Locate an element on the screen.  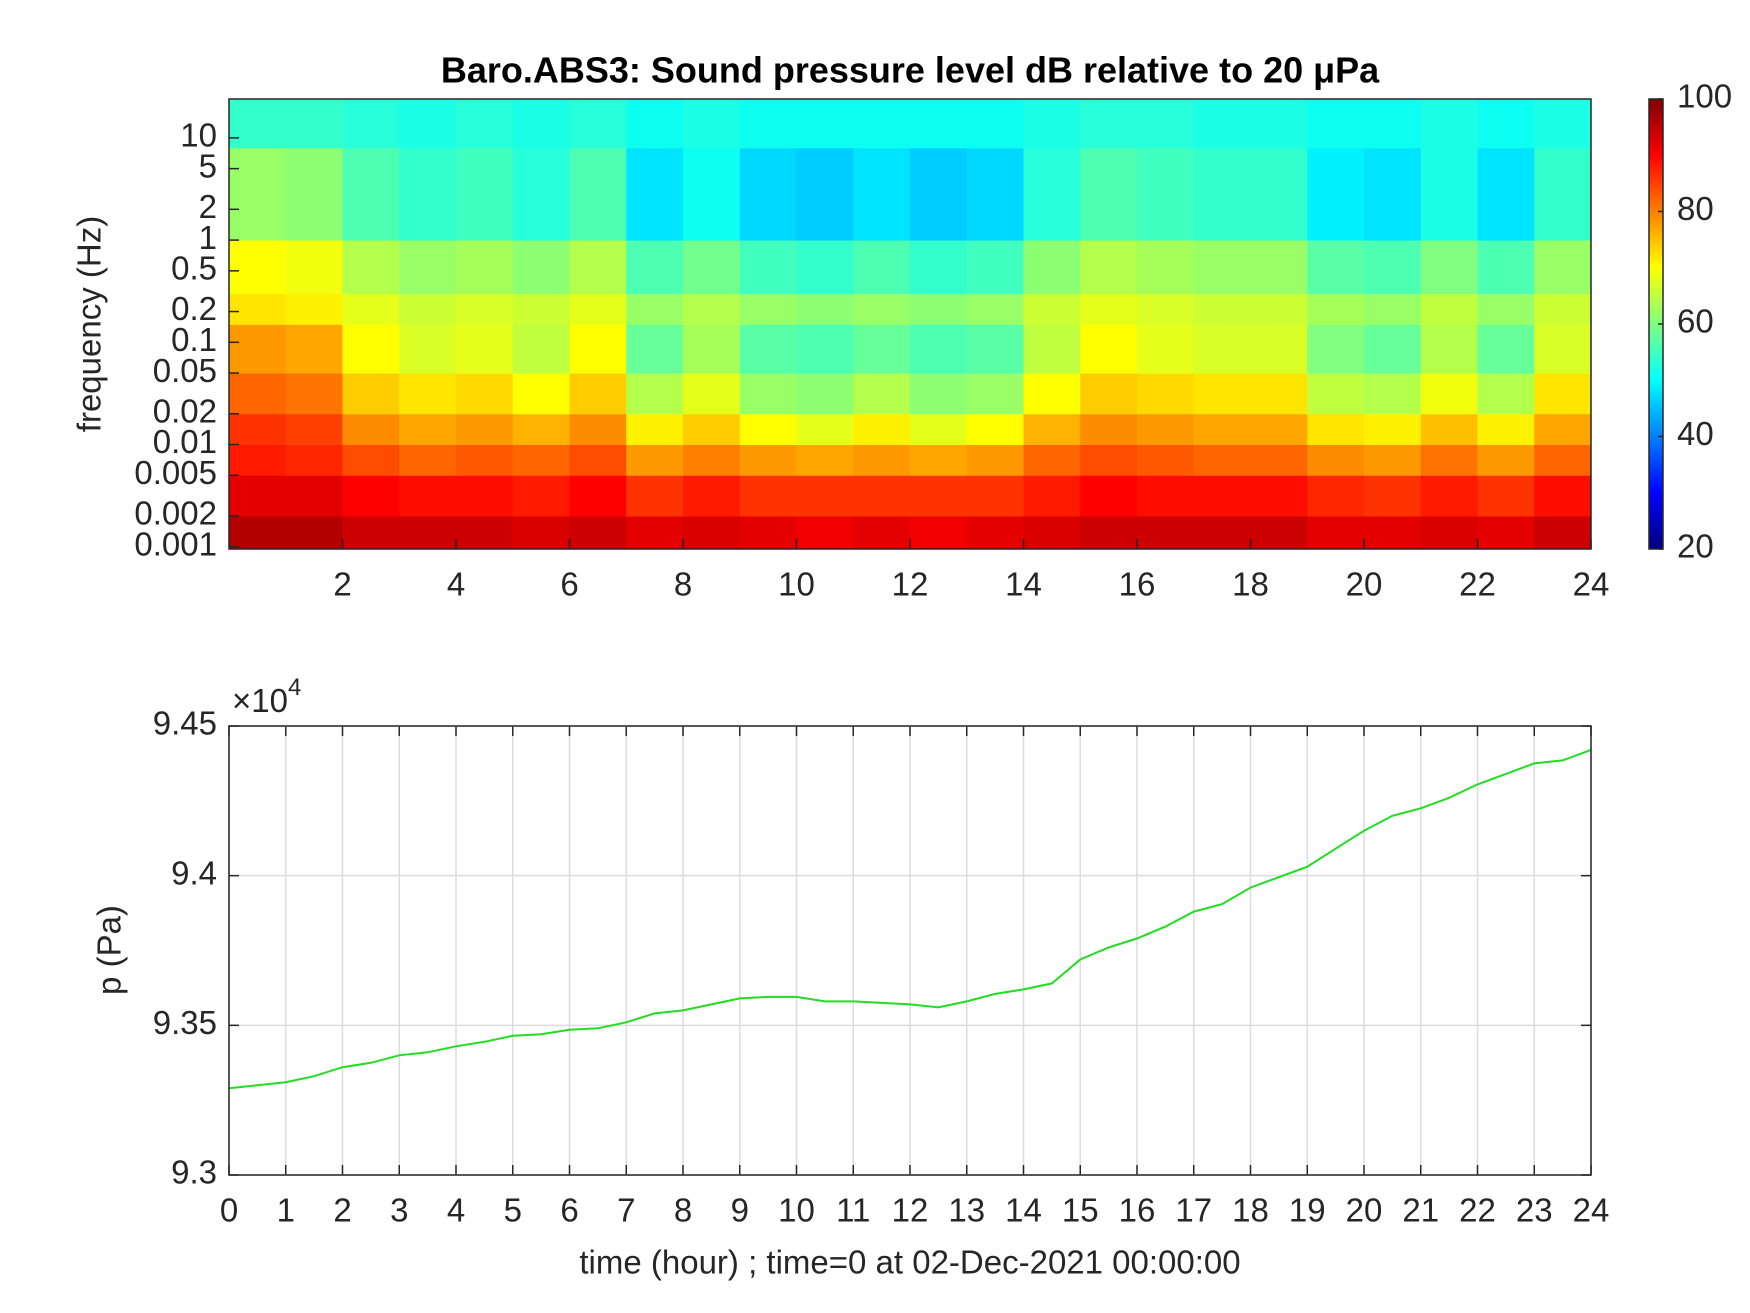
y-axis-label: p (Pa) is located at coordinates (109, 950).